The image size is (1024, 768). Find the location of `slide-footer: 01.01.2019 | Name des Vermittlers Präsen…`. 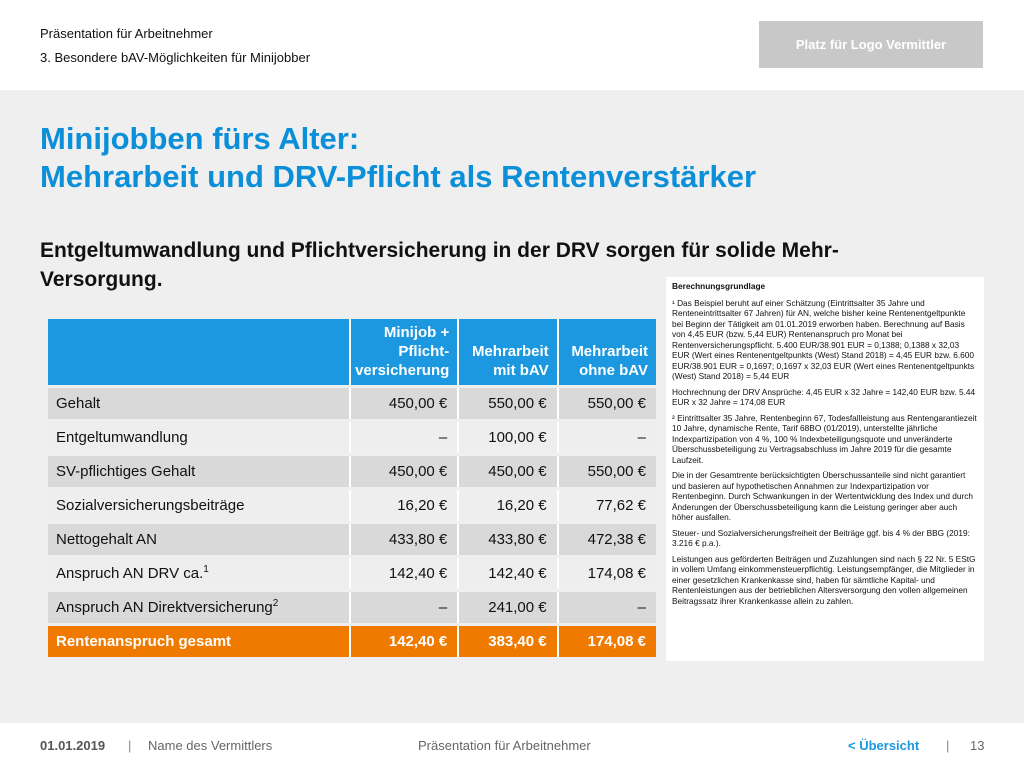

slide-footer: 01.01.2019 | Name des Vermittlers Präsen… is located at coordinates (512, 745).